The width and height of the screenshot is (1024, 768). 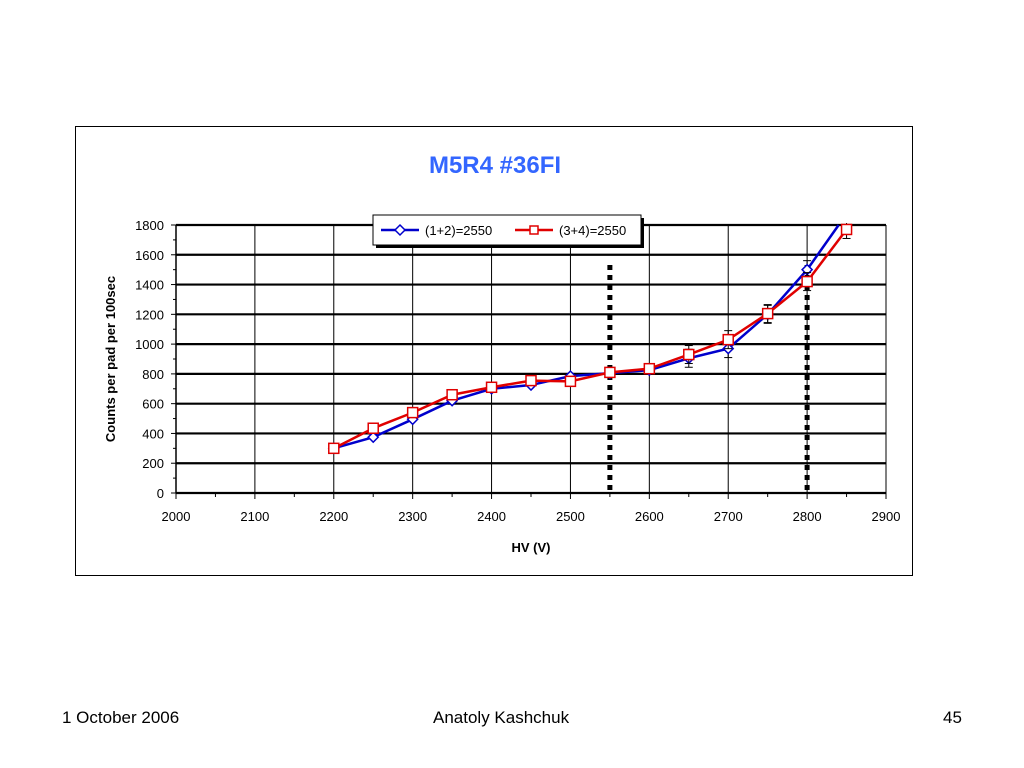 I want to click on y-tick-label: 600, so click(x=153, y=404).